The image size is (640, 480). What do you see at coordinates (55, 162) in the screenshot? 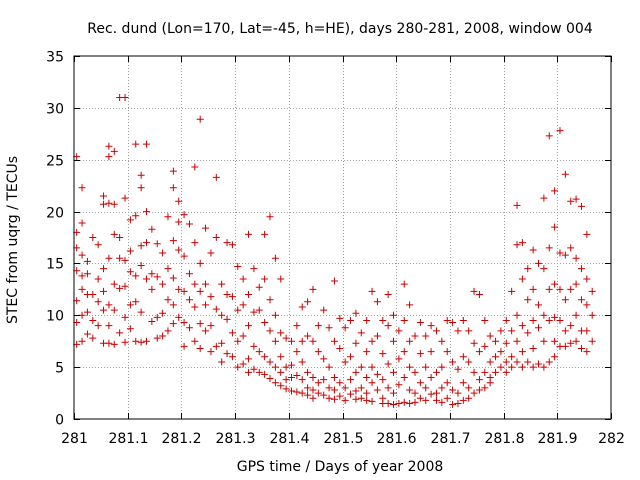
I see `y-tick-label: 25` at bounding box center [55, 162].